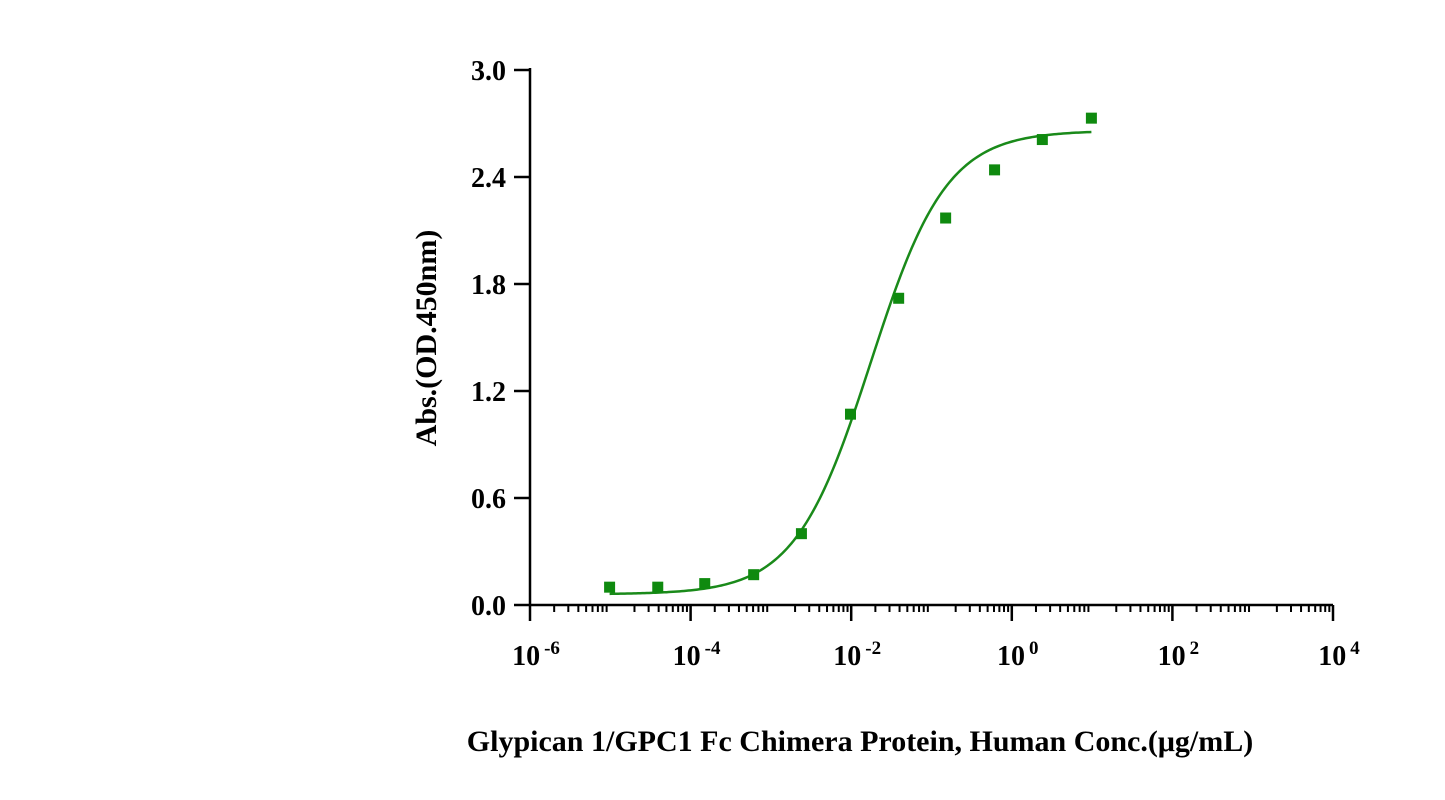 The height and width of the screenshot is (800, 1445). I want to click on y-axis-title: Abs.(OD.450nm), so click(426, 338).